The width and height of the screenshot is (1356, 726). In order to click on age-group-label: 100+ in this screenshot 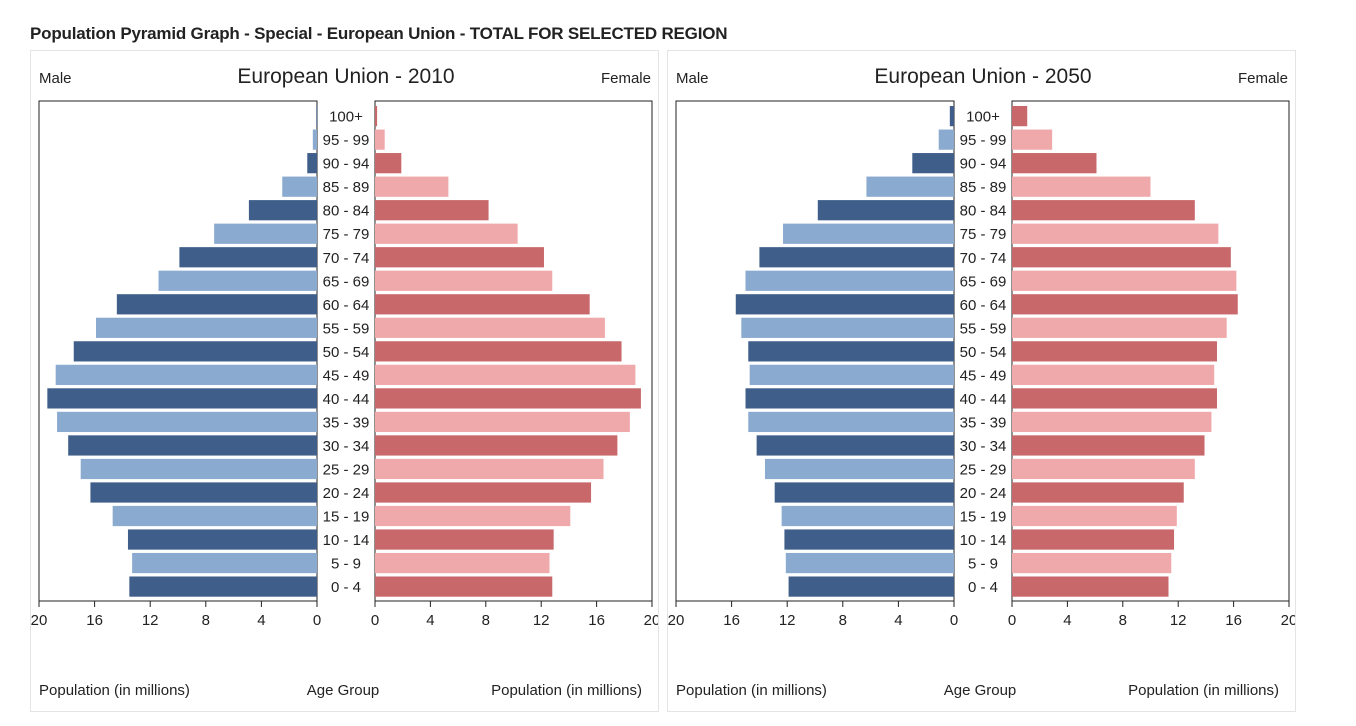, I will do `click(346, 117)`.